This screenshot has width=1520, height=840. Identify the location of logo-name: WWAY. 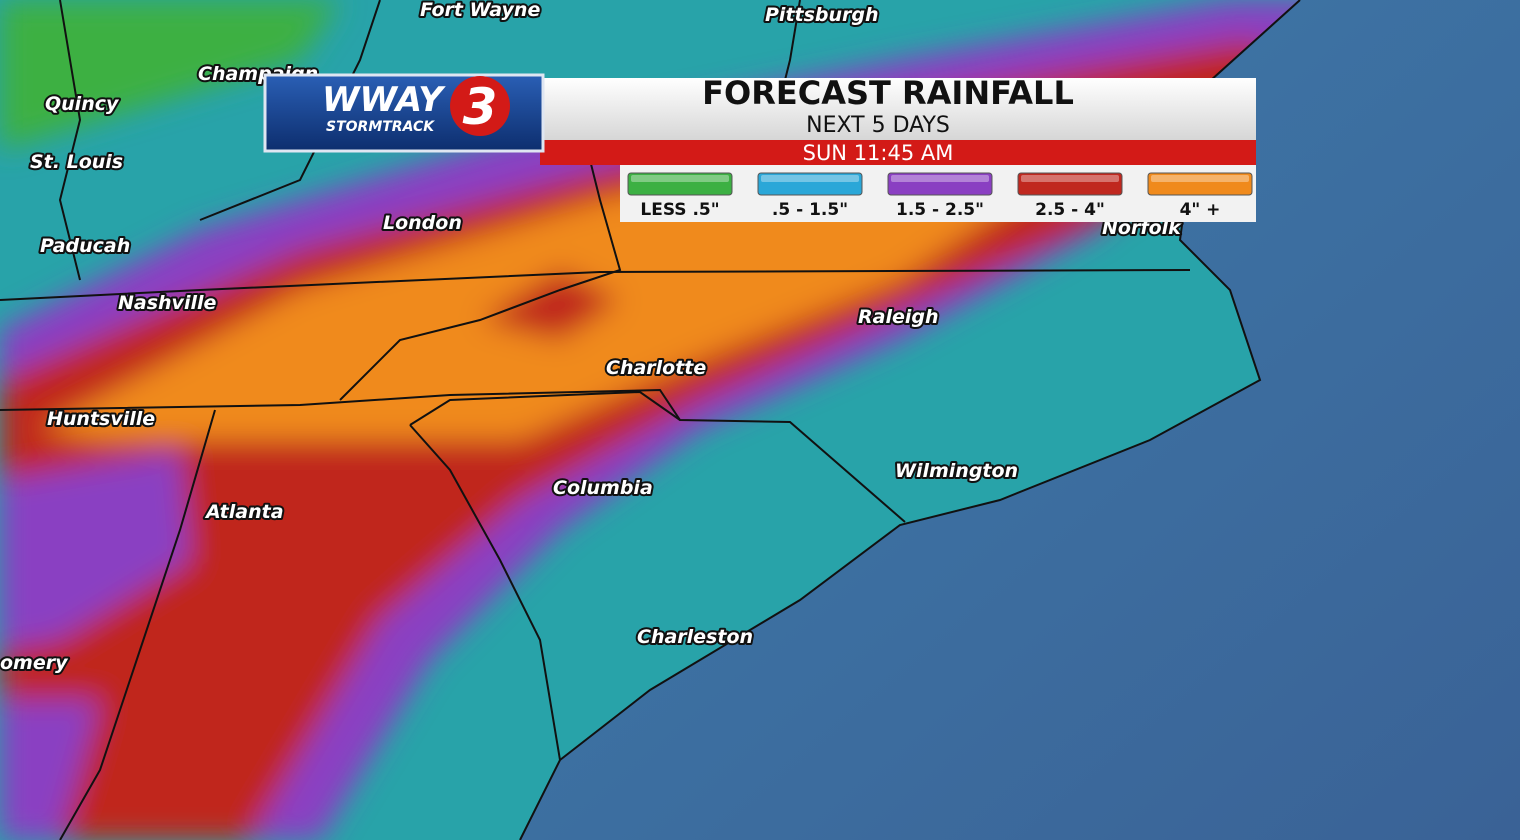
(384, 100).